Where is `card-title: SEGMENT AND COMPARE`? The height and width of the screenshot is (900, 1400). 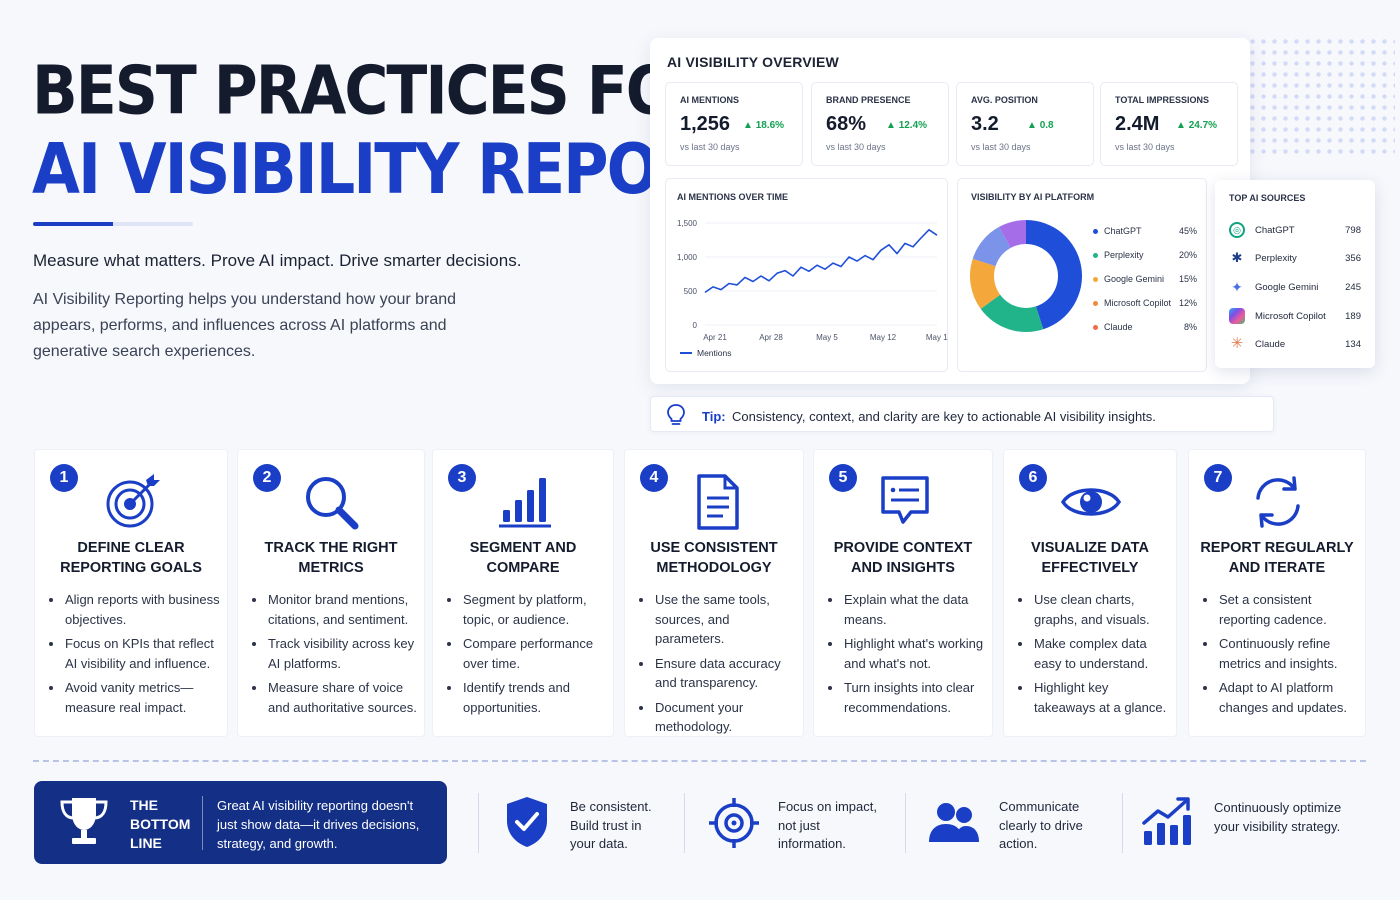
card-title: SEGMENT AND COMPARE is located at coordinates (523, 558).